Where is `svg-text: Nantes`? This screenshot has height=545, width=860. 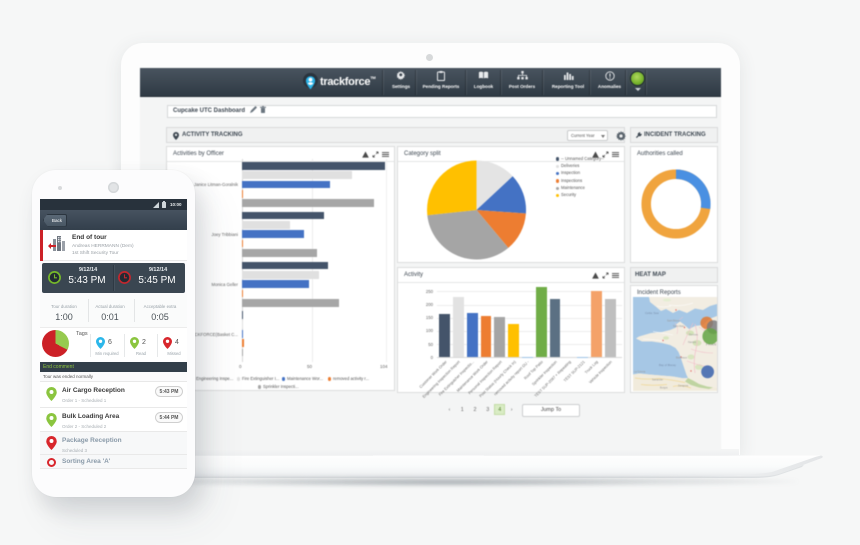
svg-text: Nantes is located at coordinates (692, 342).